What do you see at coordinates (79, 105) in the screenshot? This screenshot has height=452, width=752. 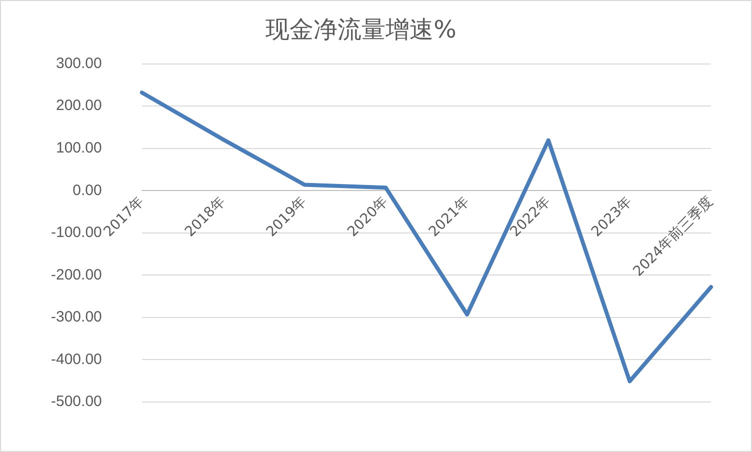 I see `y-tick-label: 200.00` at bounding box center [79, 105].